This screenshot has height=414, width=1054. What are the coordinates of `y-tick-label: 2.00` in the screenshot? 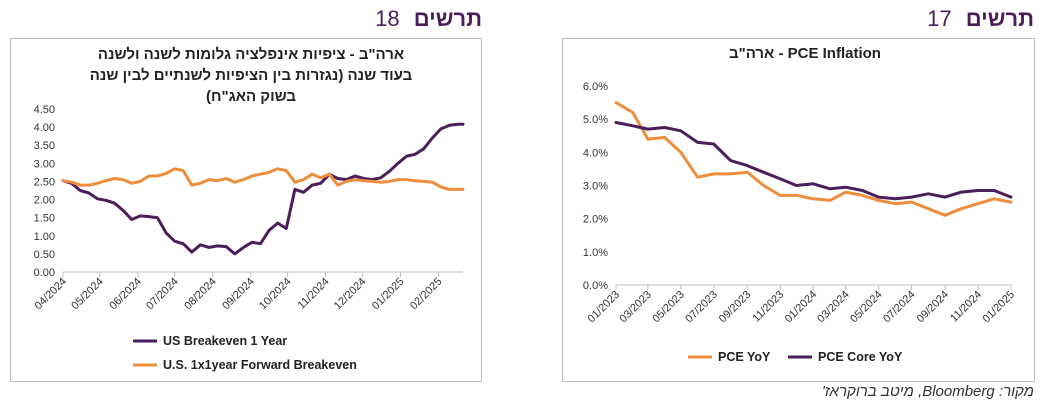 It's located at (44, 201).